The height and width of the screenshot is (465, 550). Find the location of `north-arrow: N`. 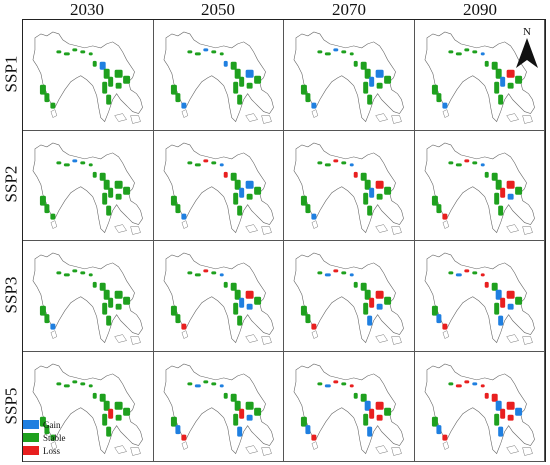

north-arrow: N is located at coordinates (527, 47).